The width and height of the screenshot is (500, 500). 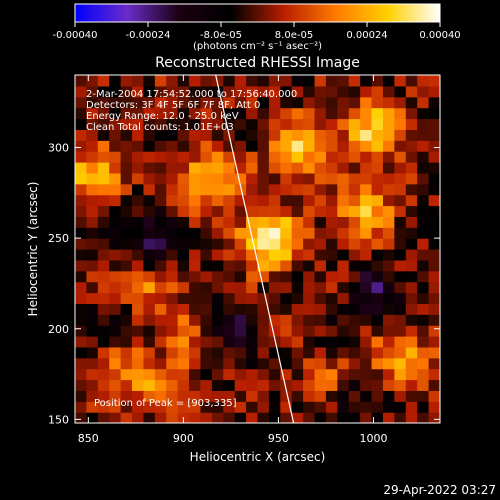 I want to click on annotation-time-range: 2-Mar-2004 17:54:52.000 to 17:56:40.000, so click(x=191, y=94).